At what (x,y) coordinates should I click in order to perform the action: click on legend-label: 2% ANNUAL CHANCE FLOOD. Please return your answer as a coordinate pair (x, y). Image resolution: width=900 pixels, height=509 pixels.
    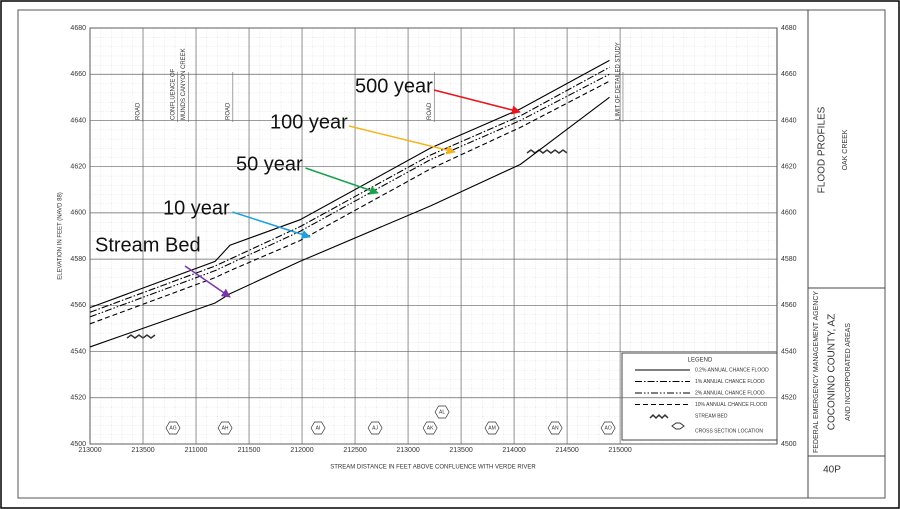
    Looking at the image, I should click on (730, 393).